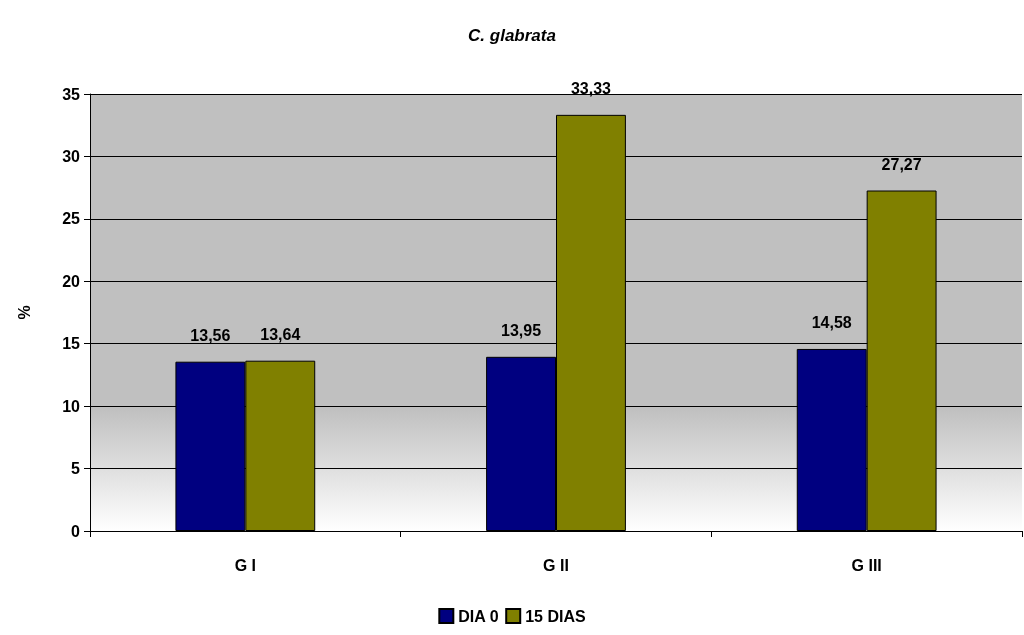  What do you see at coordinates (76, 469) in the screenshot?
I see `y-tick-label: 5` at bounding box center [76, 469].